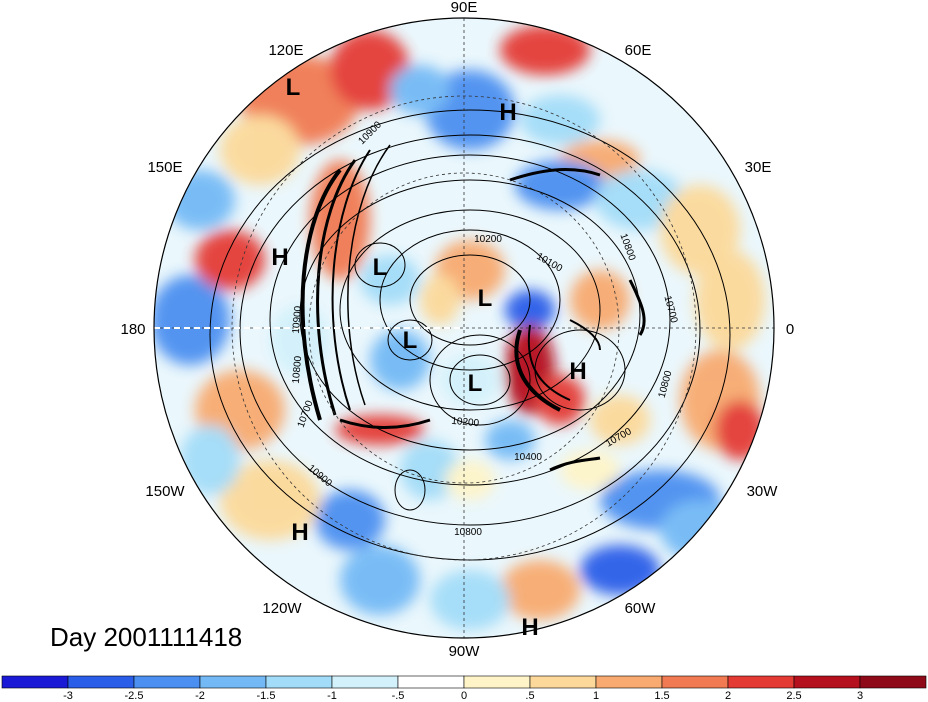  What do you see at coordinates (464, 8) in the screenshot?
I see `longitude-label: 90E` at bounding box center [464, 8].